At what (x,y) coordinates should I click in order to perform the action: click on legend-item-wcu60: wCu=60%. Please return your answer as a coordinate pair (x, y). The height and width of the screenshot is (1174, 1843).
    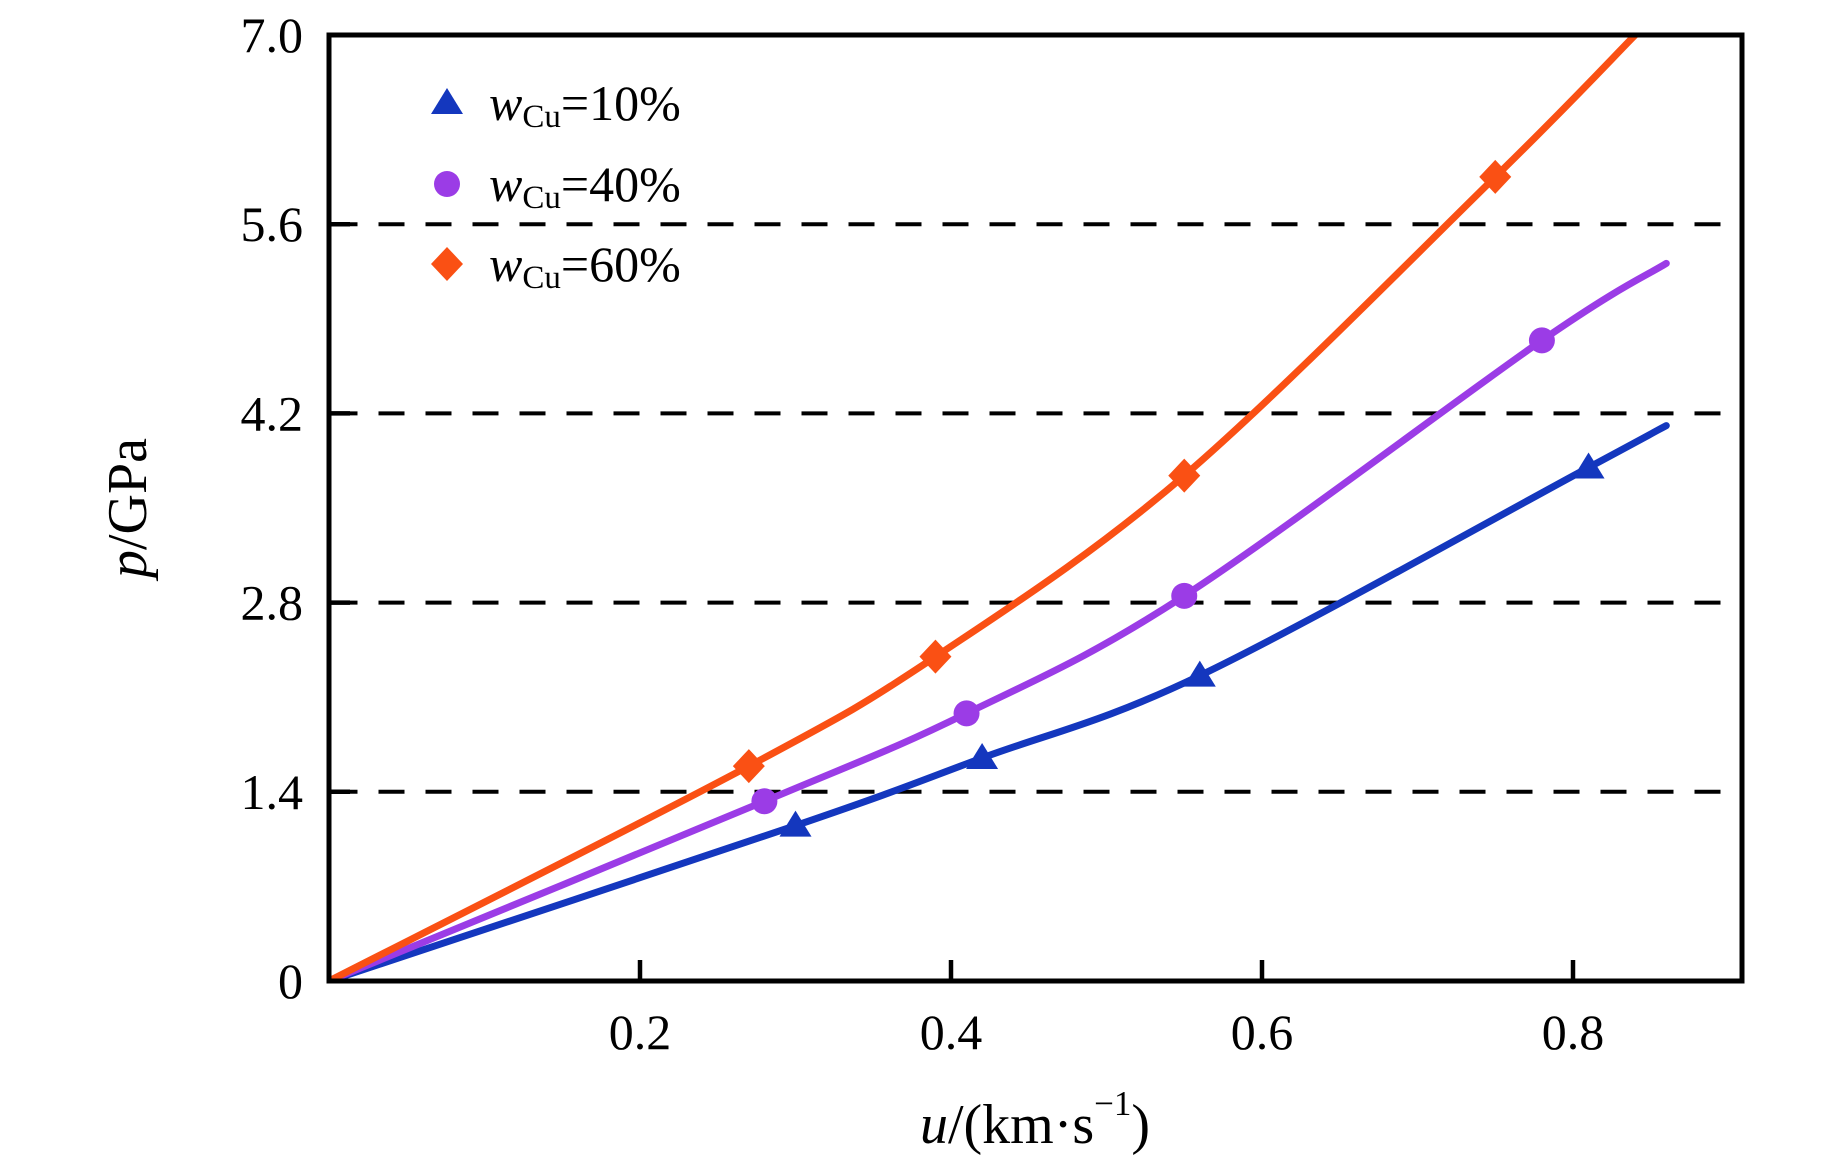
    Looking at the image, I should click on (585, 266).